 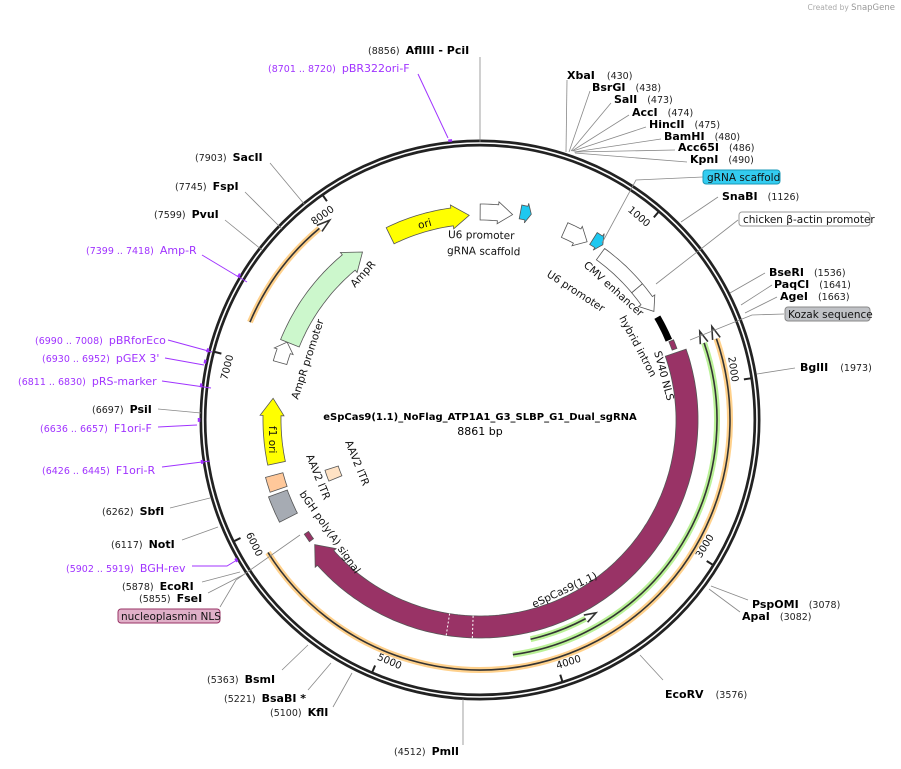 I want to click on primer-label-pgex3: (6930 .. 6952) pGEX 3', so click(x=100, y=358).